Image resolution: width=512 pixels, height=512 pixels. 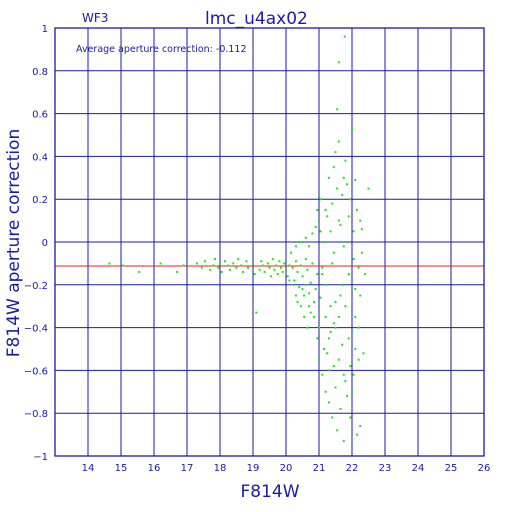 What do you see at coordinates (253, 468) in the screenshot?
I see `x-tick-label: 19` at bounding box center [253, 468].